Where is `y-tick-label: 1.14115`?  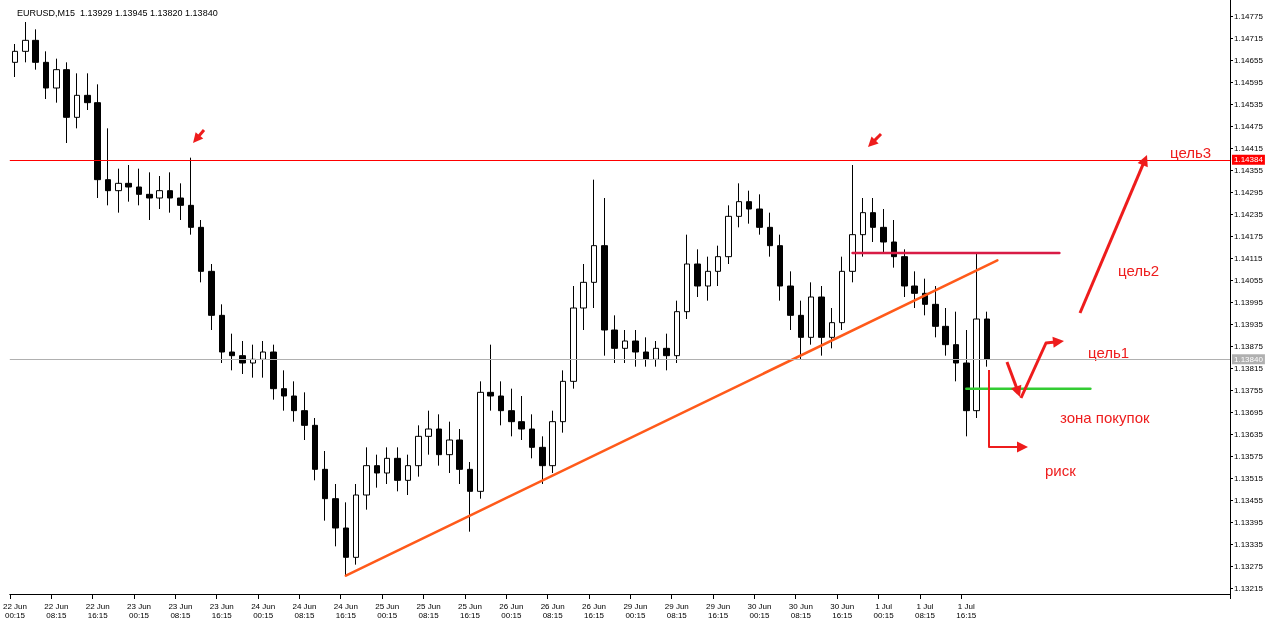
y-tick-label: 1.14115 is located at coordinates (1248, 258).